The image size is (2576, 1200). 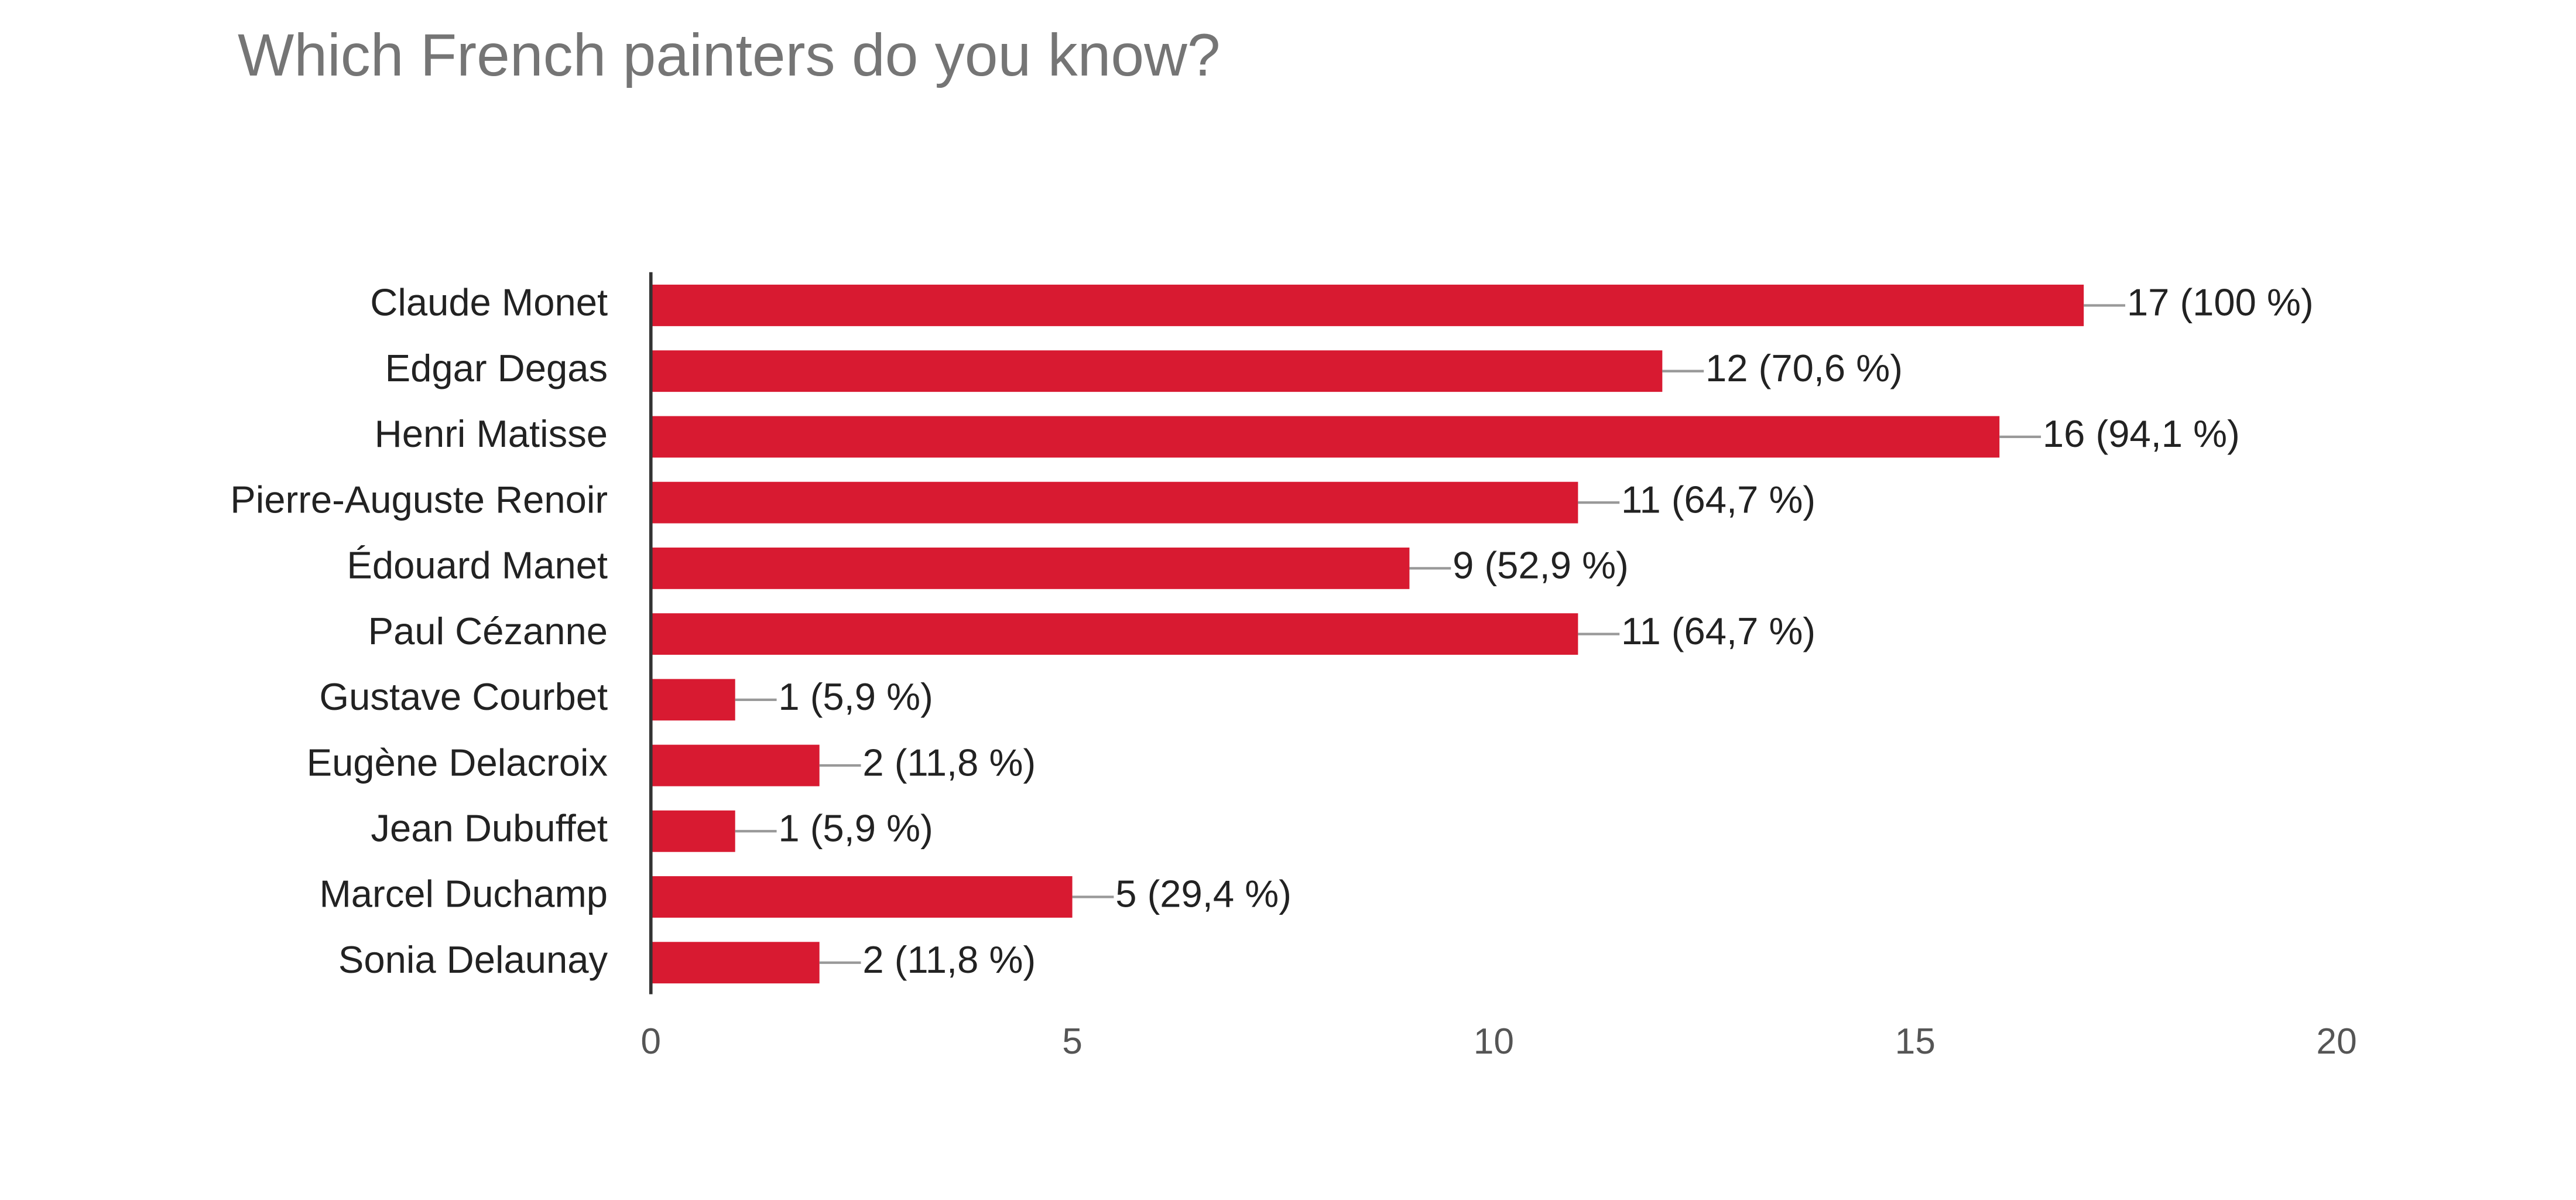 I want to click on value-label: 17 (100 %), so click(x=2220, y=302).